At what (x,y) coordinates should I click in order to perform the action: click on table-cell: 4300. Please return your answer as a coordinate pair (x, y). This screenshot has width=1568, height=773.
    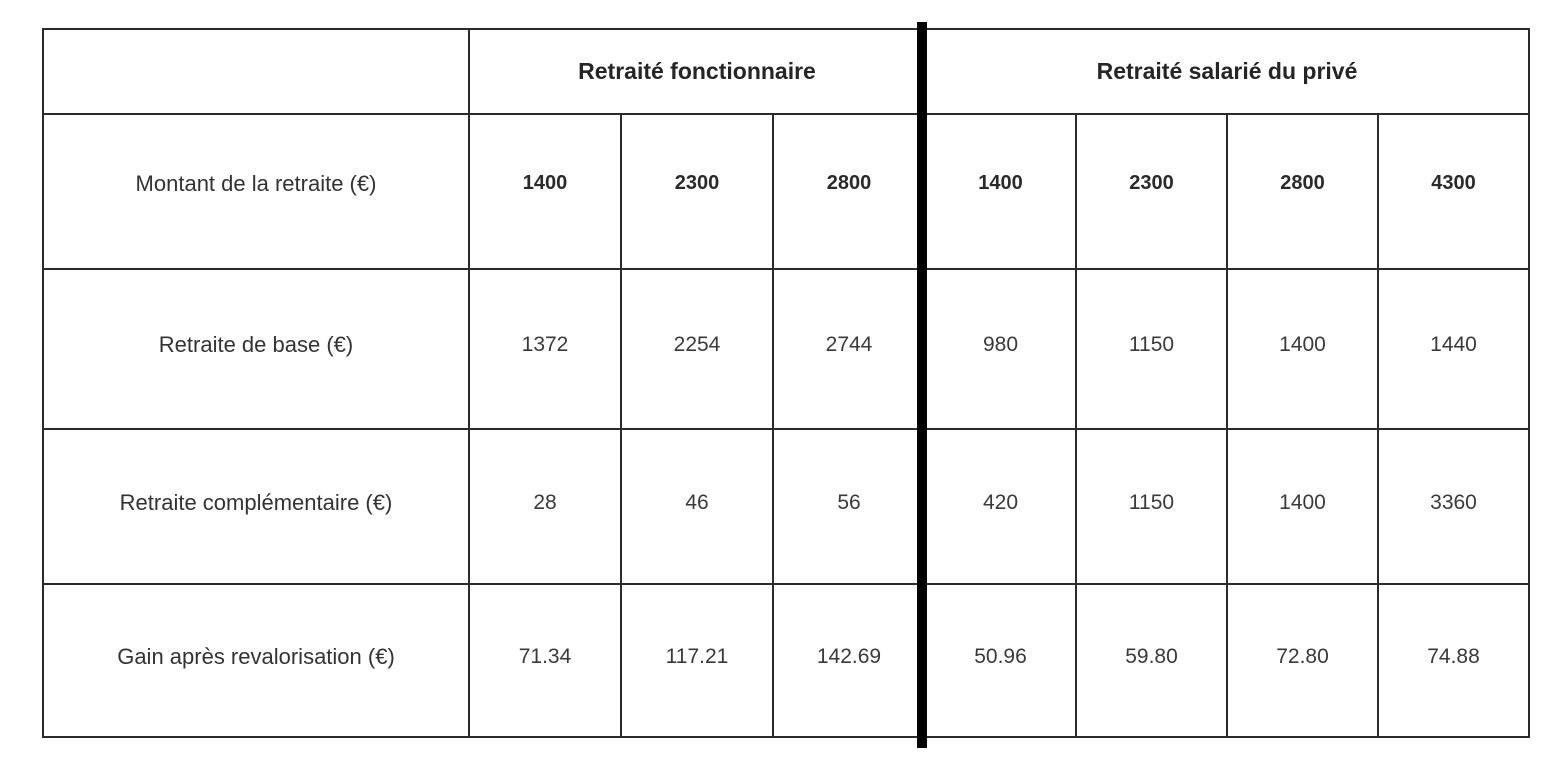
    Looking at the image, I should click on (1453, 191).